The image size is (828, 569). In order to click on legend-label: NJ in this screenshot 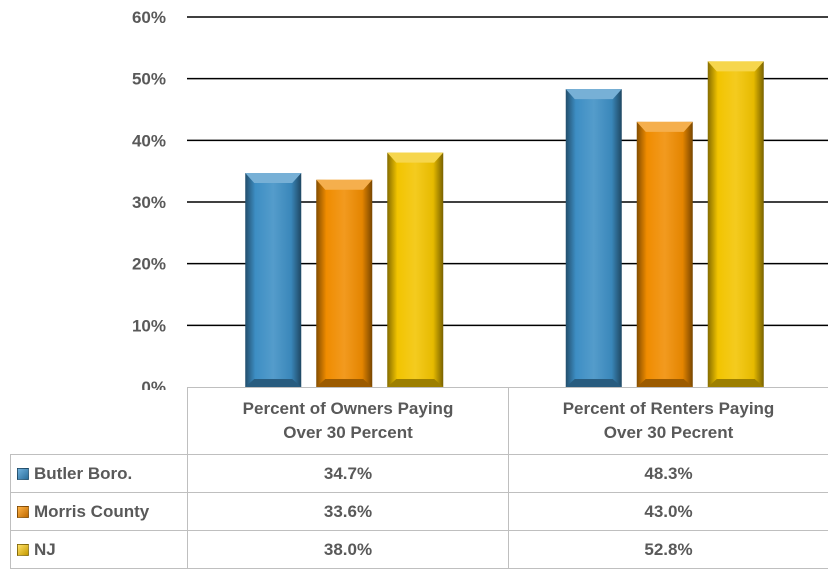, I will do `click(45, 549)`.